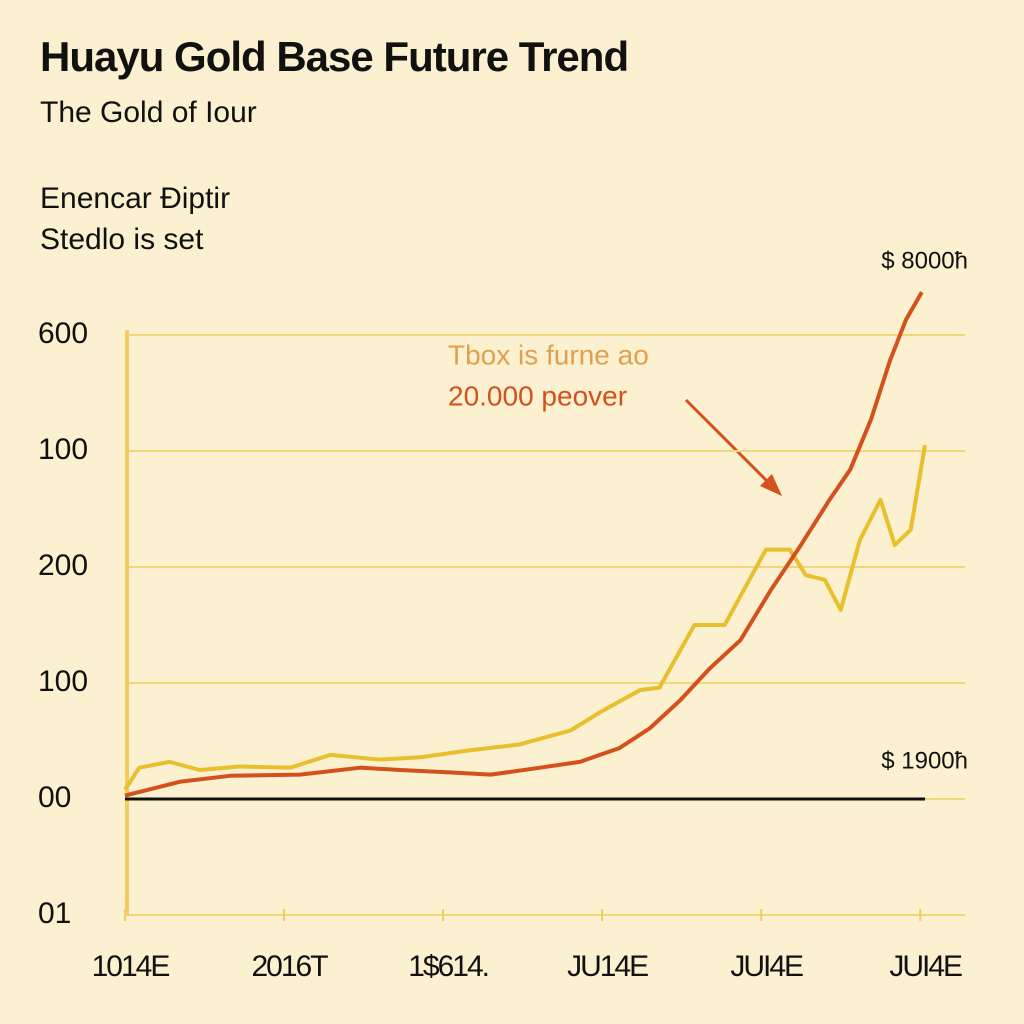 The width and height of the screenshot is (1024, 1024). Describe the element at coordinates (63, 333) in the screenshot. I see `y-tick-label: 600` at that location.